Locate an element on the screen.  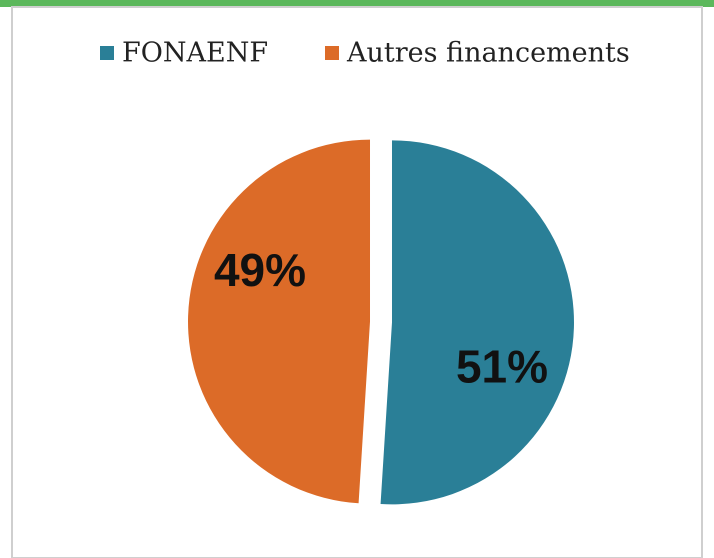
legend-label: Autres financements is located at coordinates (488, 53).